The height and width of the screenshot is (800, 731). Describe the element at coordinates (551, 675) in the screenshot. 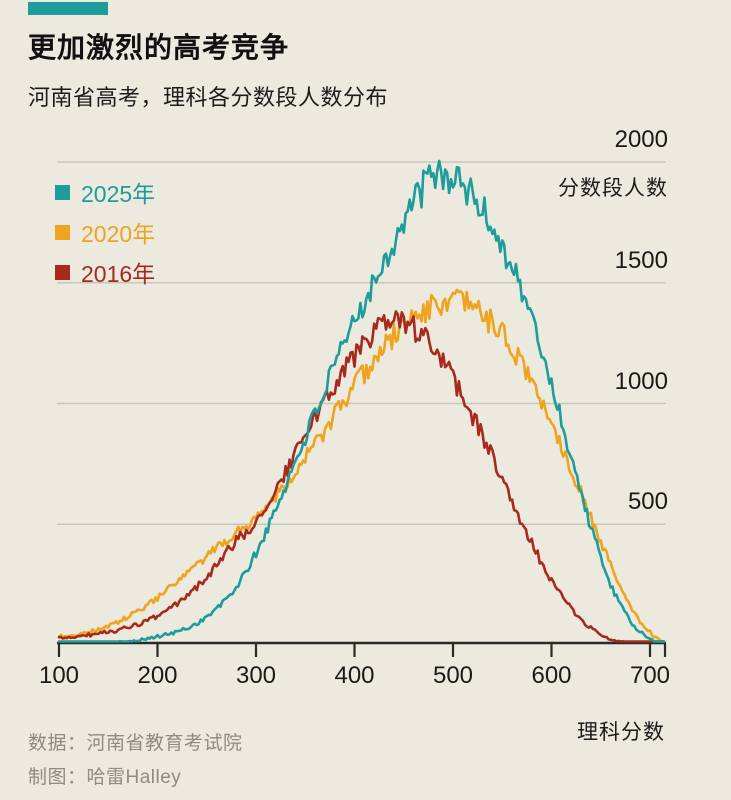

I see `x-tick-label-600: 600` at that location.